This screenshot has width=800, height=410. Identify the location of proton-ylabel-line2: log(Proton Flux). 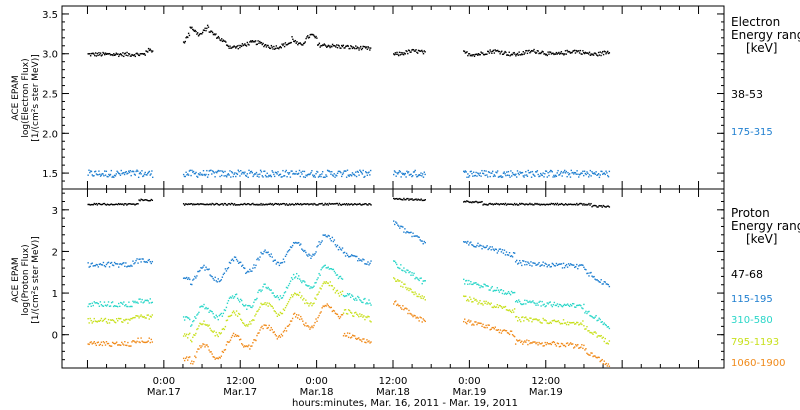
(26, 279).